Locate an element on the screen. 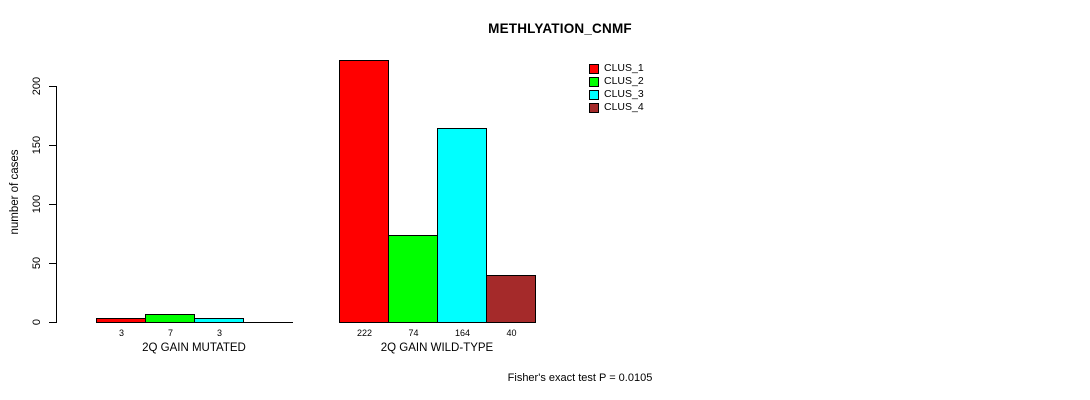 This screenshot has width=1090, height=400. bar-value-label: 40 is located at coordinates (511, 333).